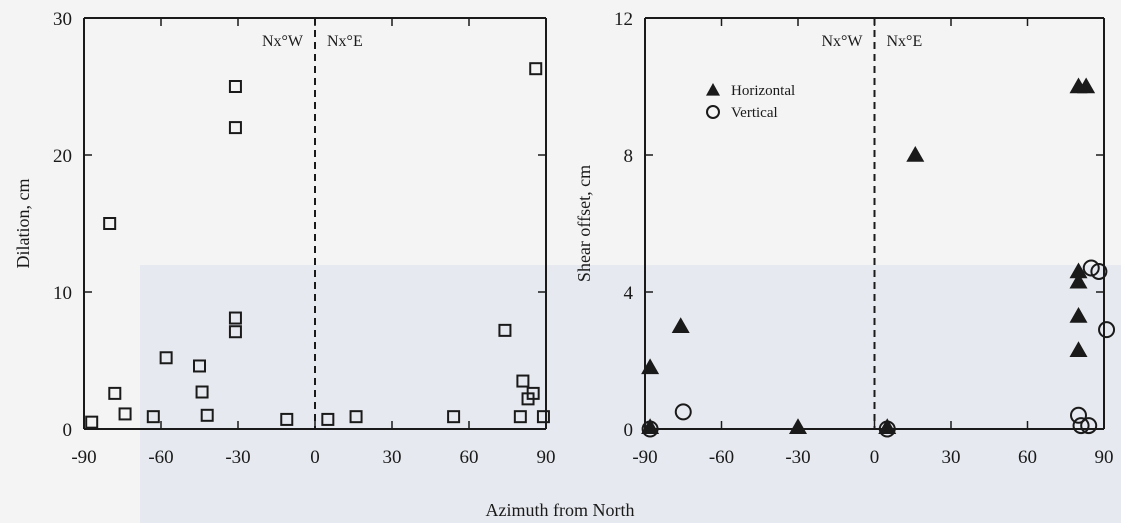  What do you see at coordinates (750, 102) in the screenshot?
I see `legend: Horizontal Vertical` at bounding box center [750, 102].